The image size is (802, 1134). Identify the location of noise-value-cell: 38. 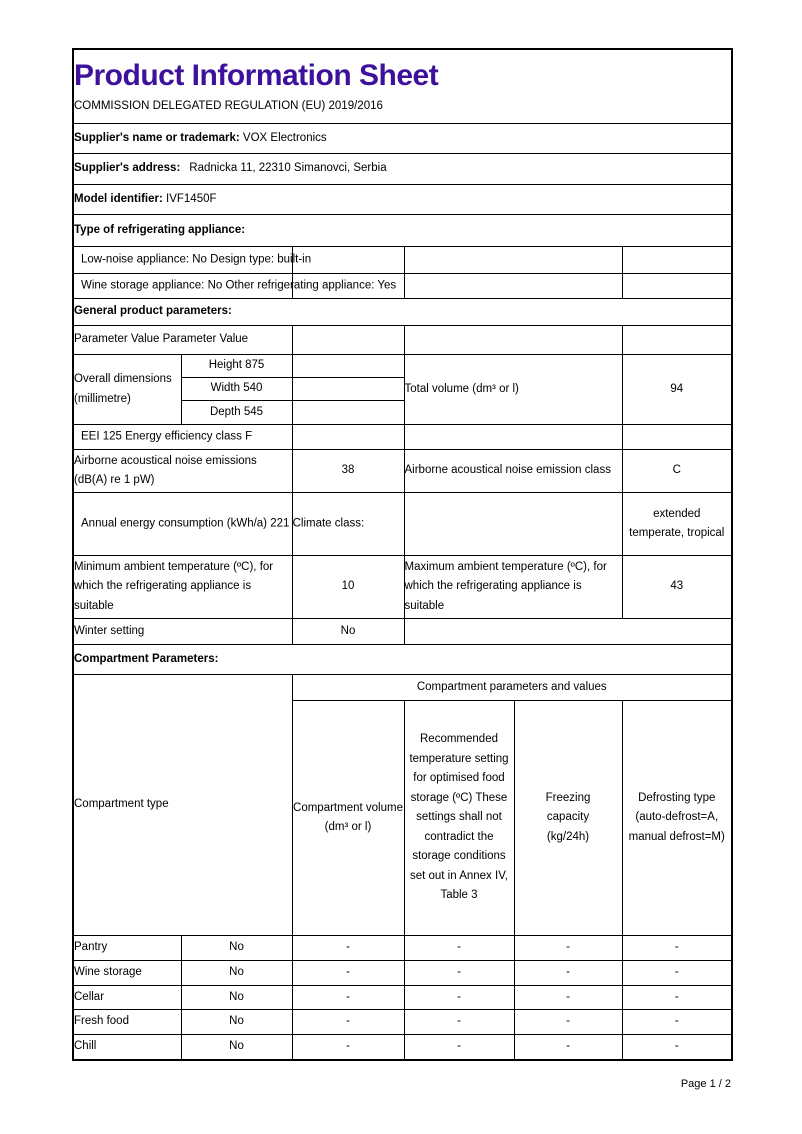
(348, 471).